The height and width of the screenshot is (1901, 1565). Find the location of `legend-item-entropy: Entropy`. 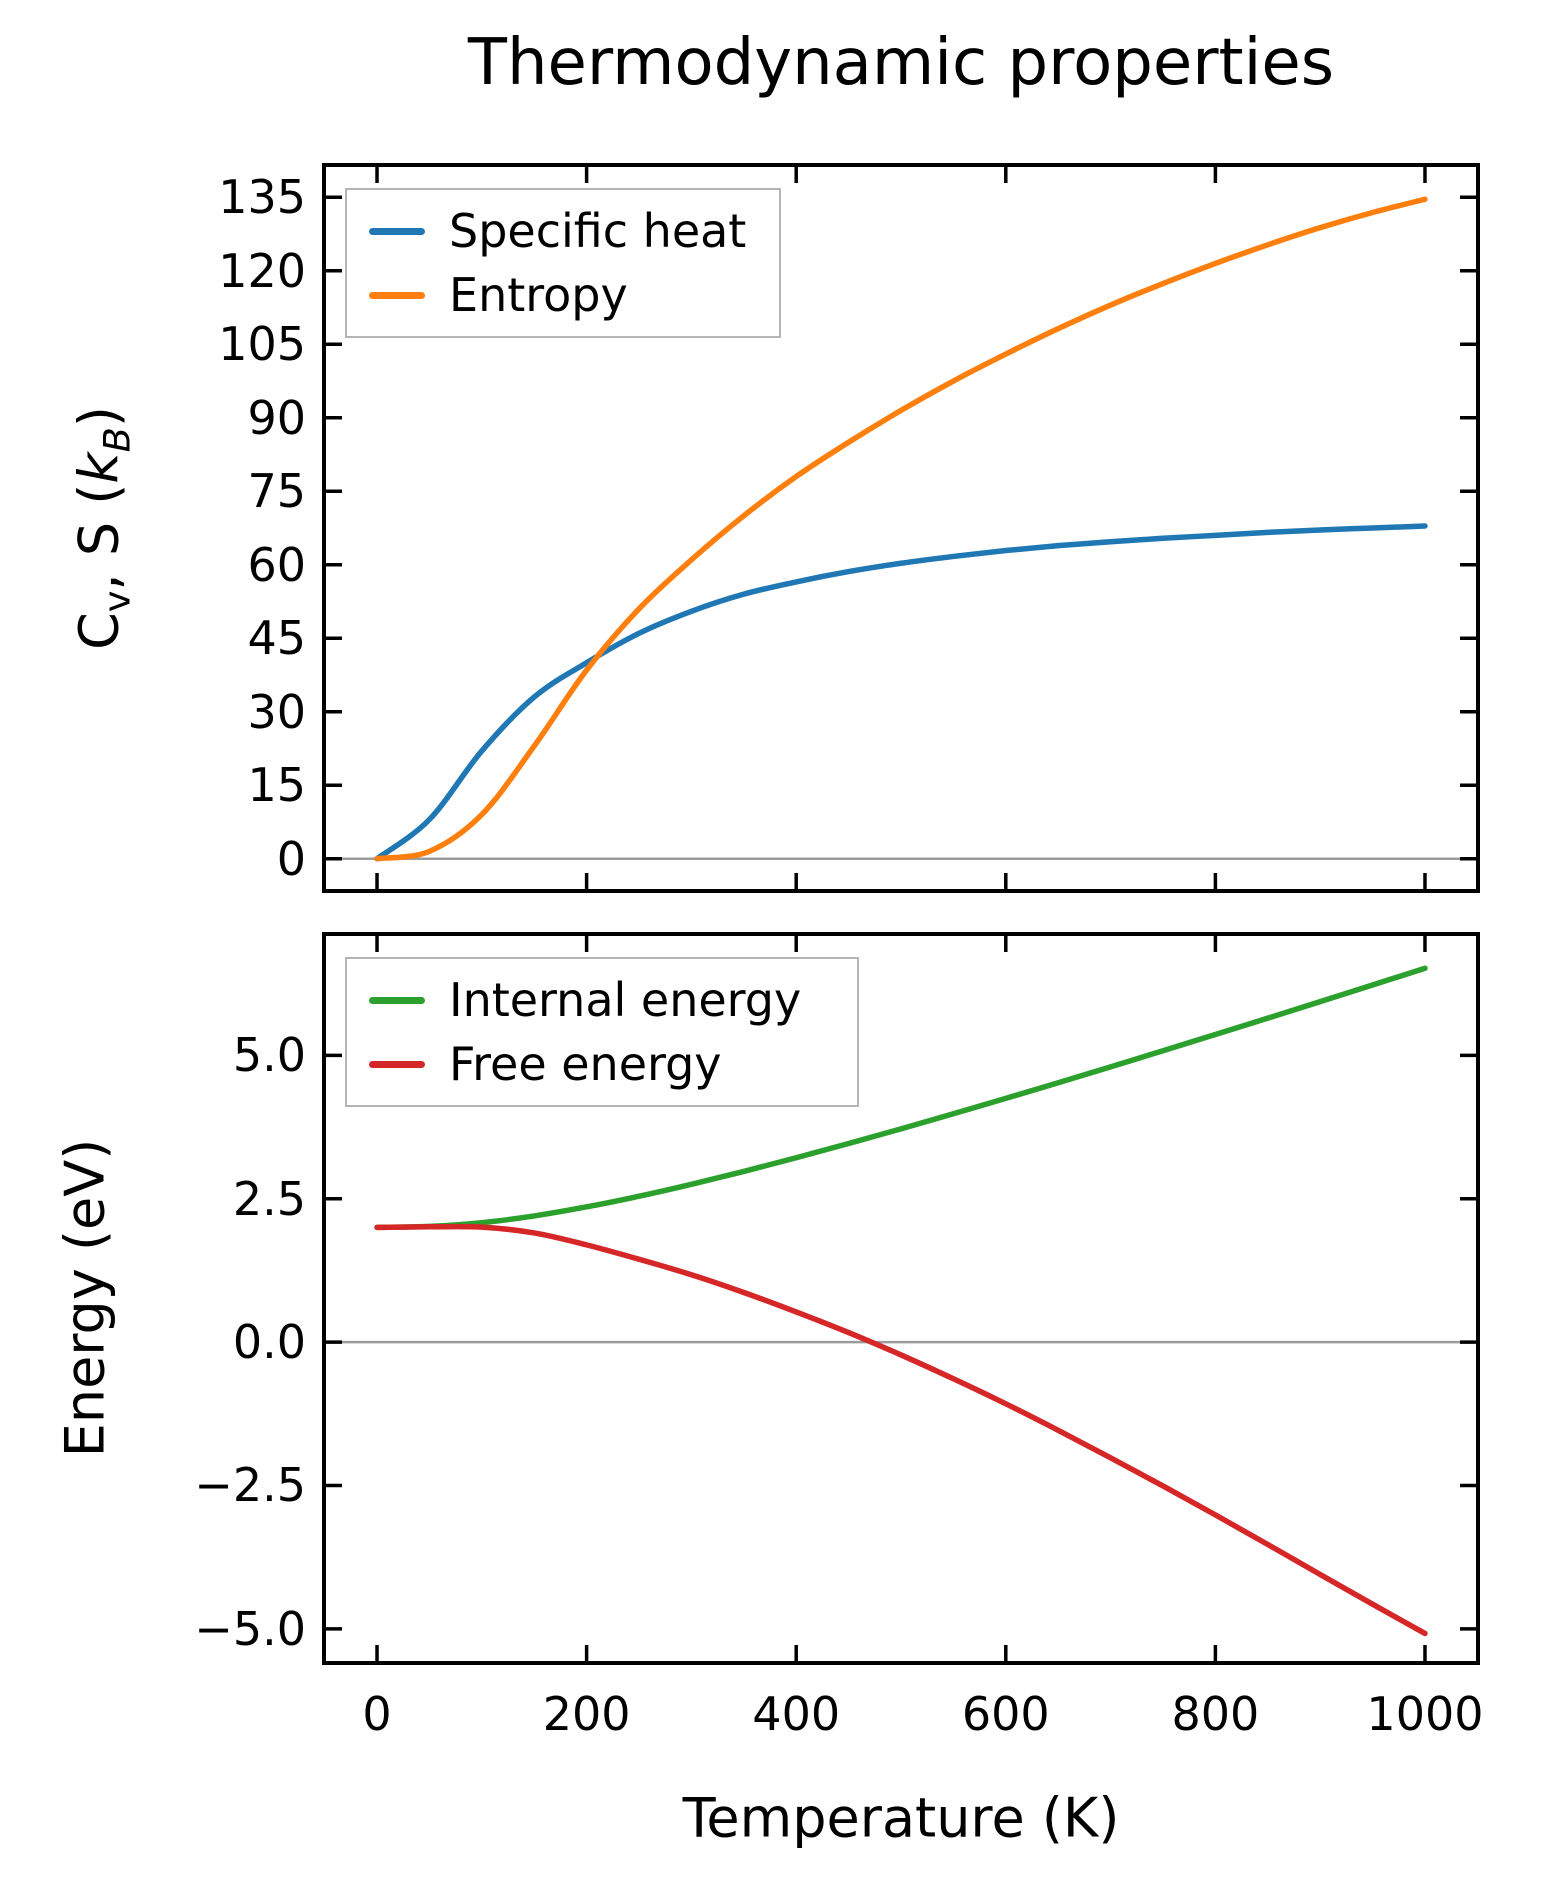

legend-item-entropy: Entropy is located at coordinates (574, 295).